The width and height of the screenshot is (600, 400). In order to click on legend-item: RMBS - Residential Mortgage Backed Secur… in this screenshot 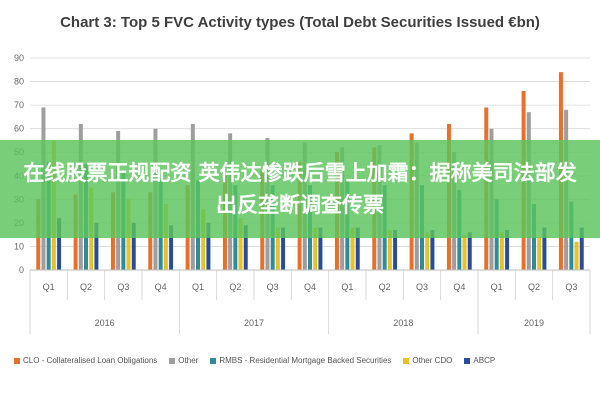, I will do `click(300, 360)`.